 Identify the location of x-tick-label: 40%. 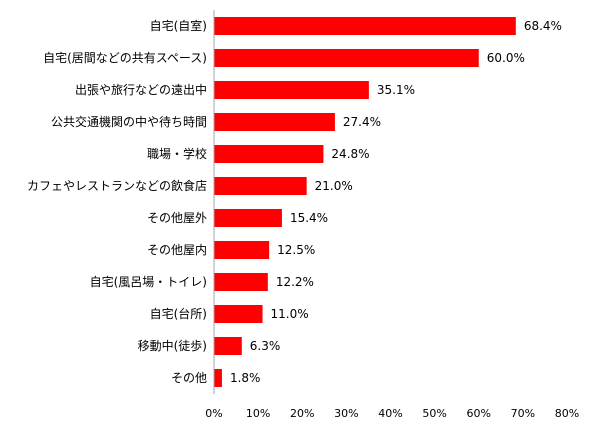
(390, 413).